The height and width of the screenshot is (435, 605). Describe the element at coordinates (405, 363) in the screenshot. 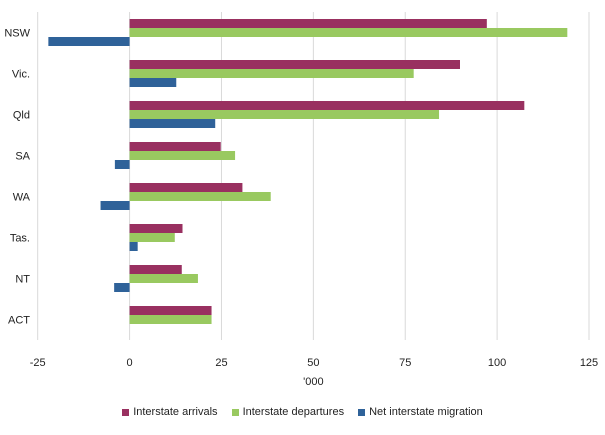

I see `x-tick-label: 75` at that location.